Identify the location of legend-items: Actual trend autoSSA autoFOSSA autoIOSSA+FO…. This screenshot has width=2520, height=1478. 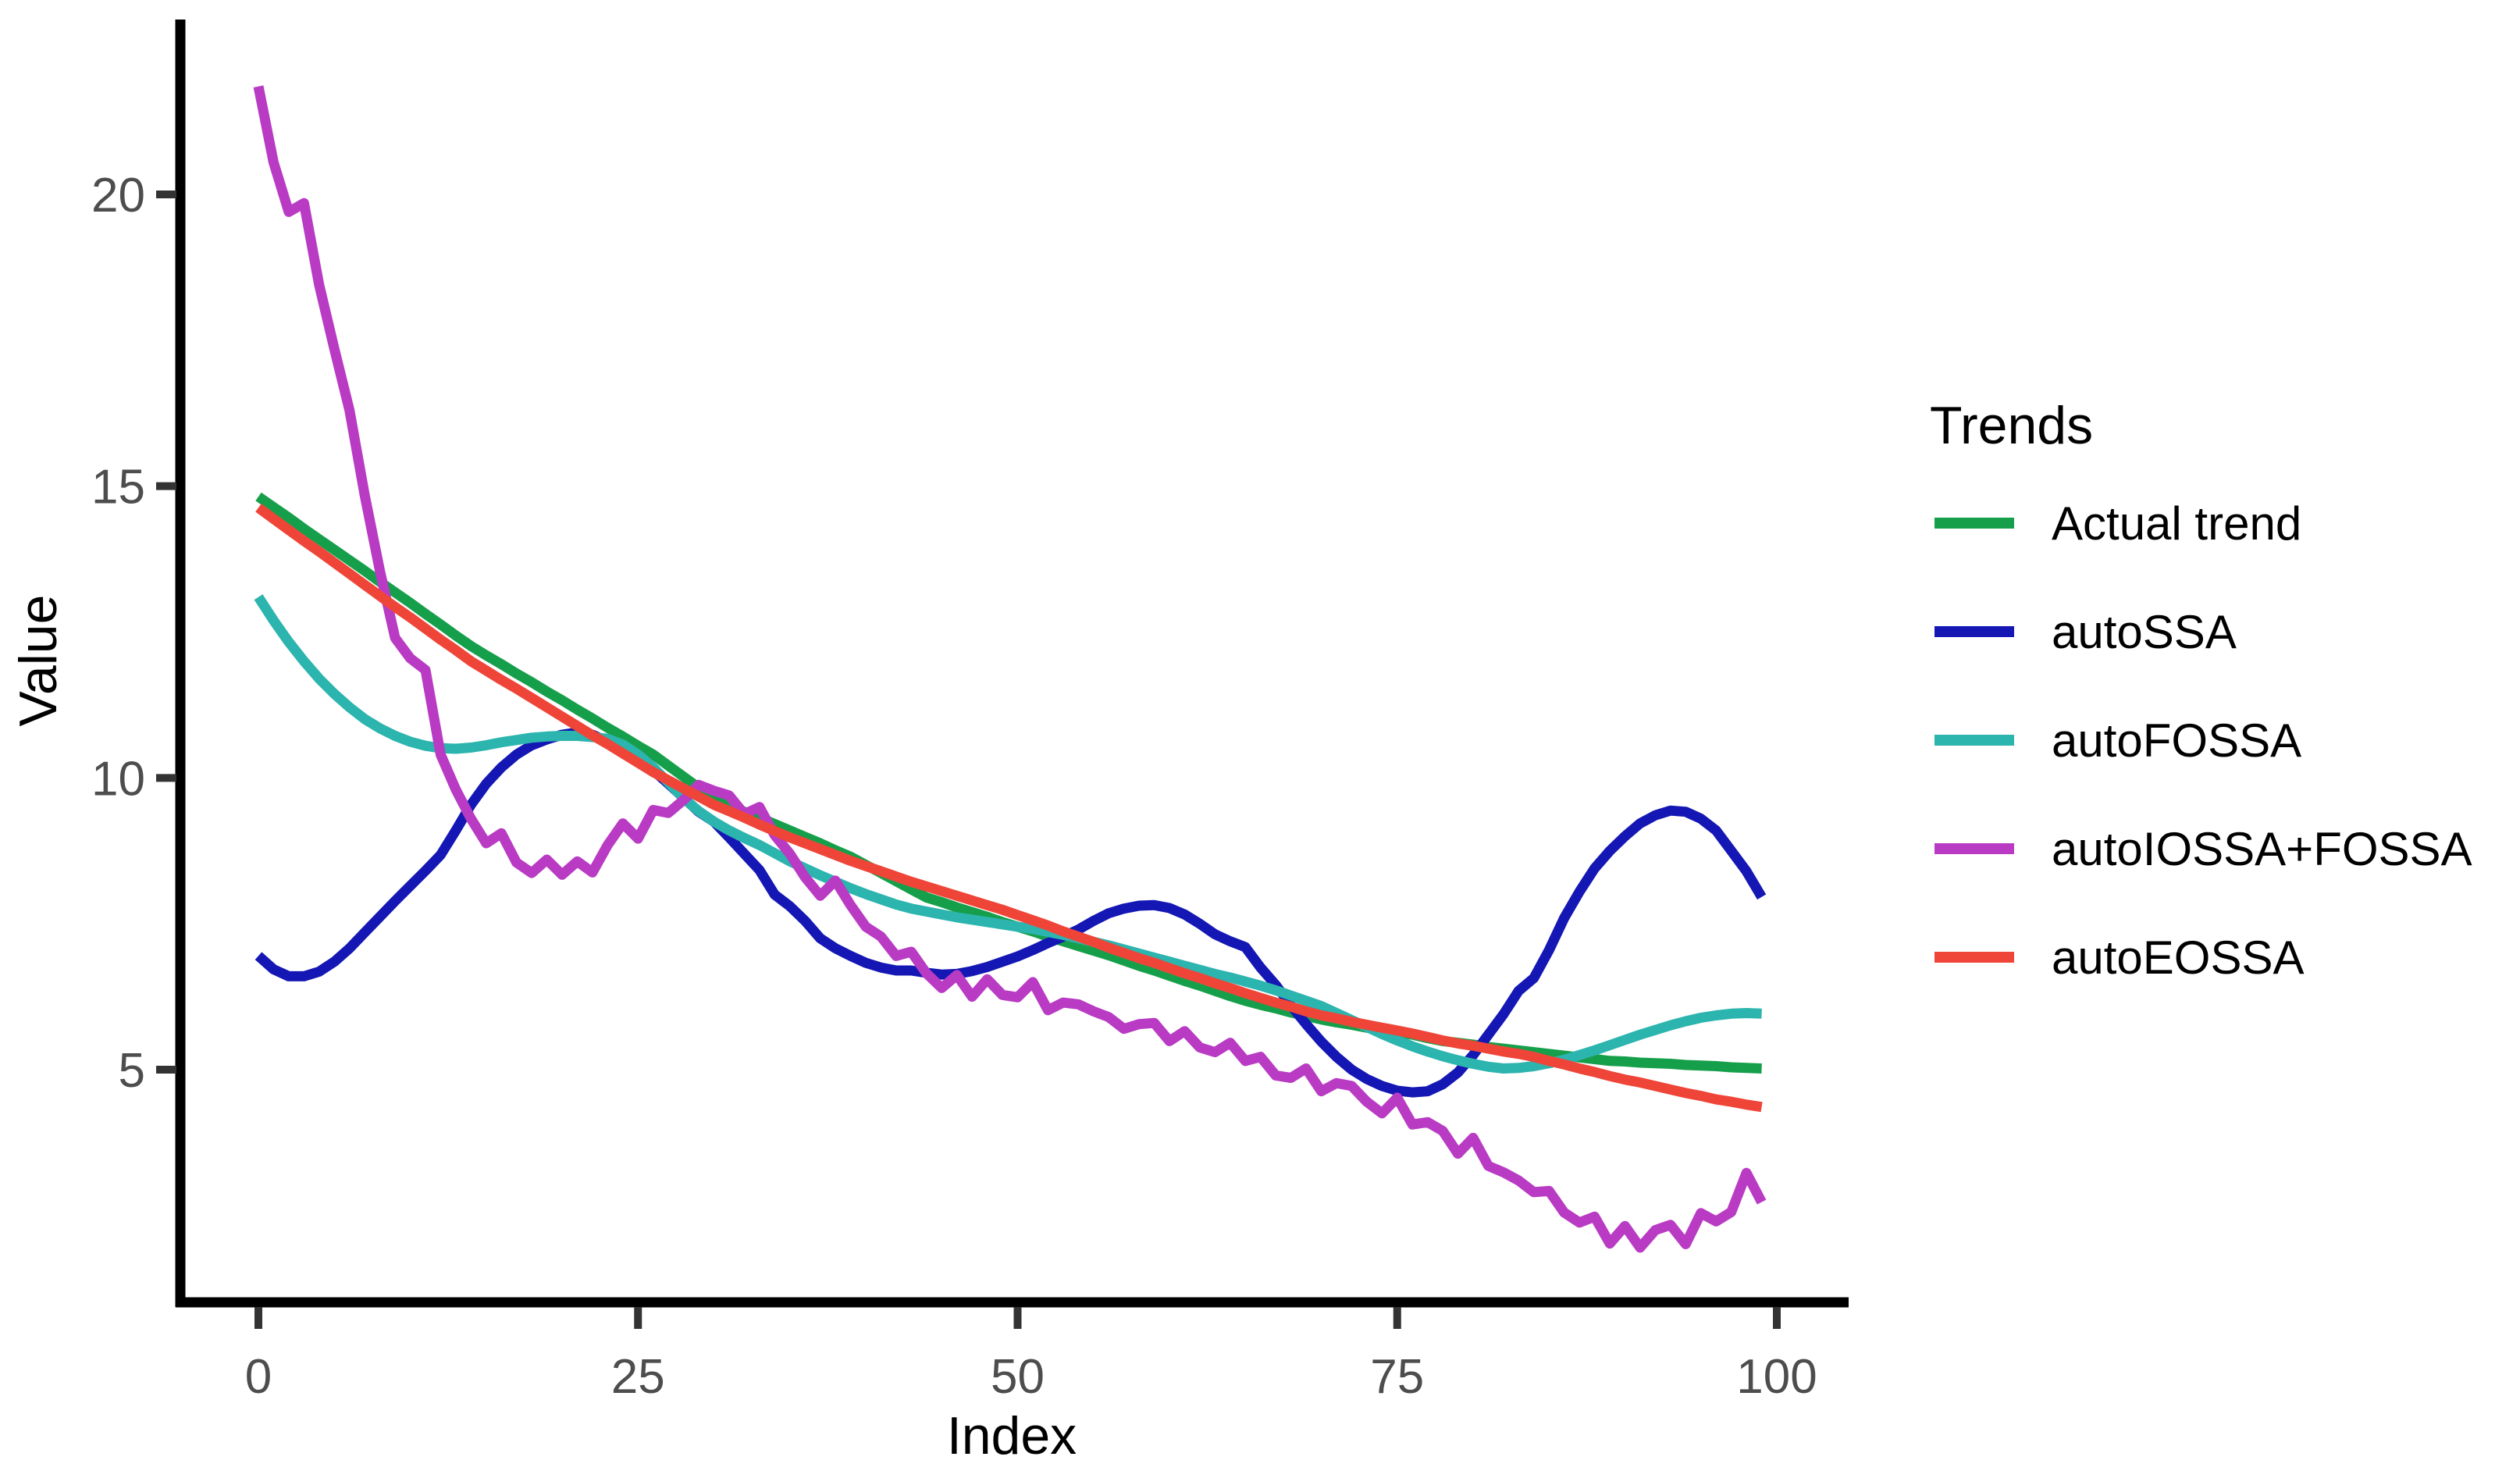
(2203, 740).